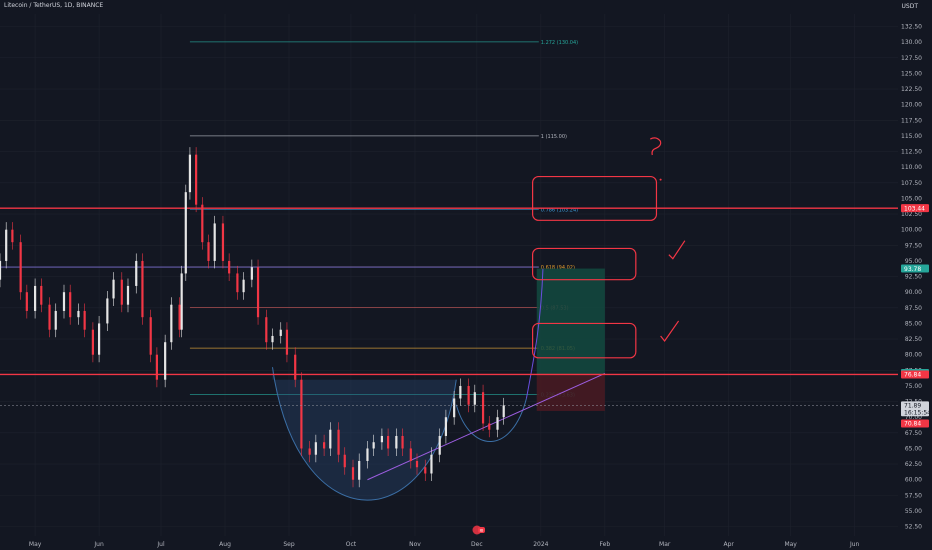 The height and width of the screenshot is (550, 932). I want to click on y-tick-label: 102.50, so click(911, 214).